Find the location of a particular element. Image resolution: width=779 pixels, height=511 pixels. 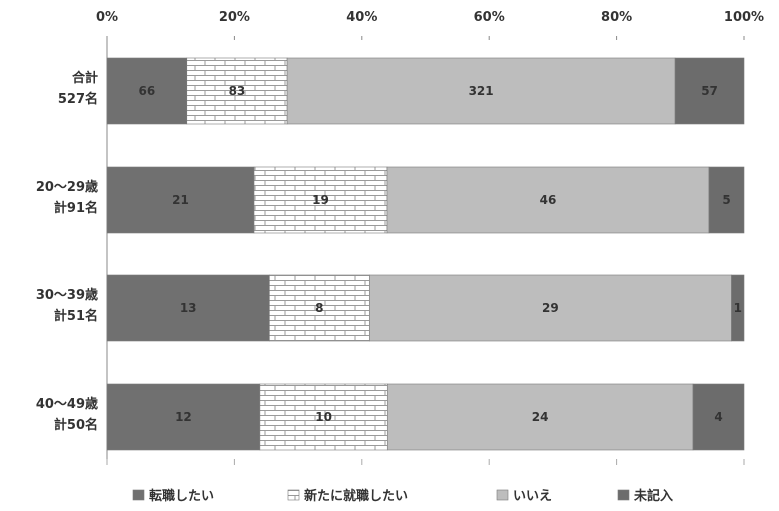

data-label: 19 is located at coordinates (320, 200).